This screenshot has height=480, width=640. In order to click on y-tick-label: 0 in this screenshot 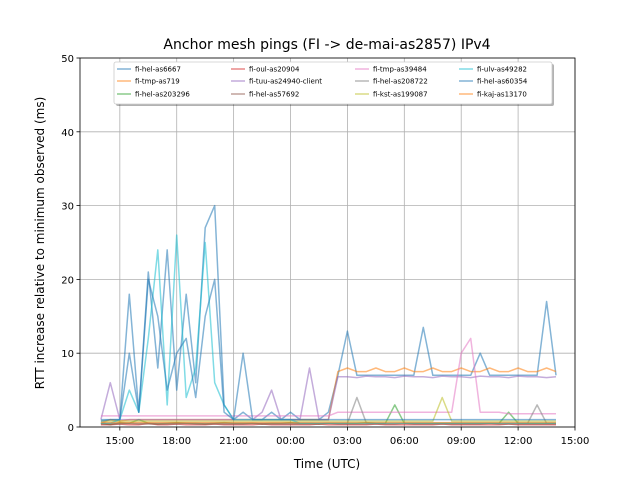, I will do `click(71, 428)`.